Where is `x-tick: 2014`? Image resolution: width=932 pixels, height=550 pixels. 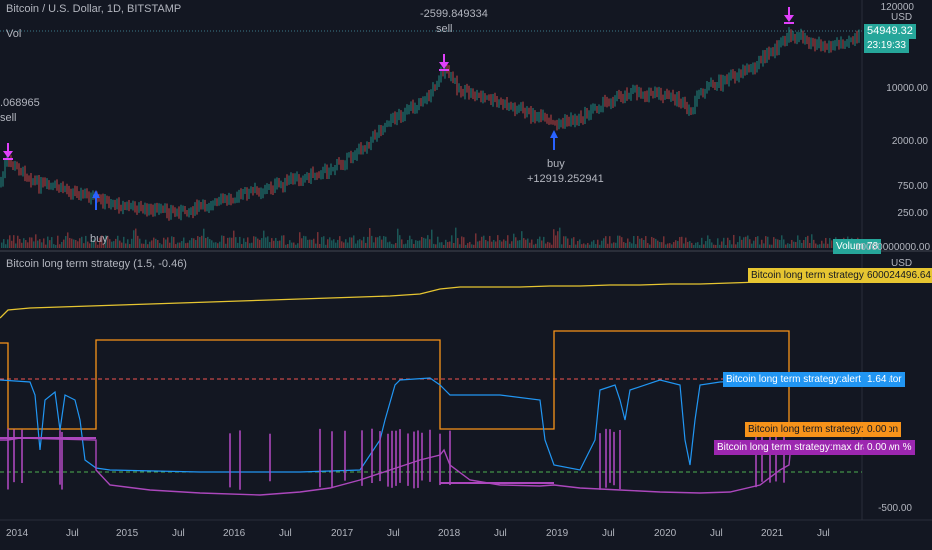
x-tick: 2014 is located at coordinates (17, 533).